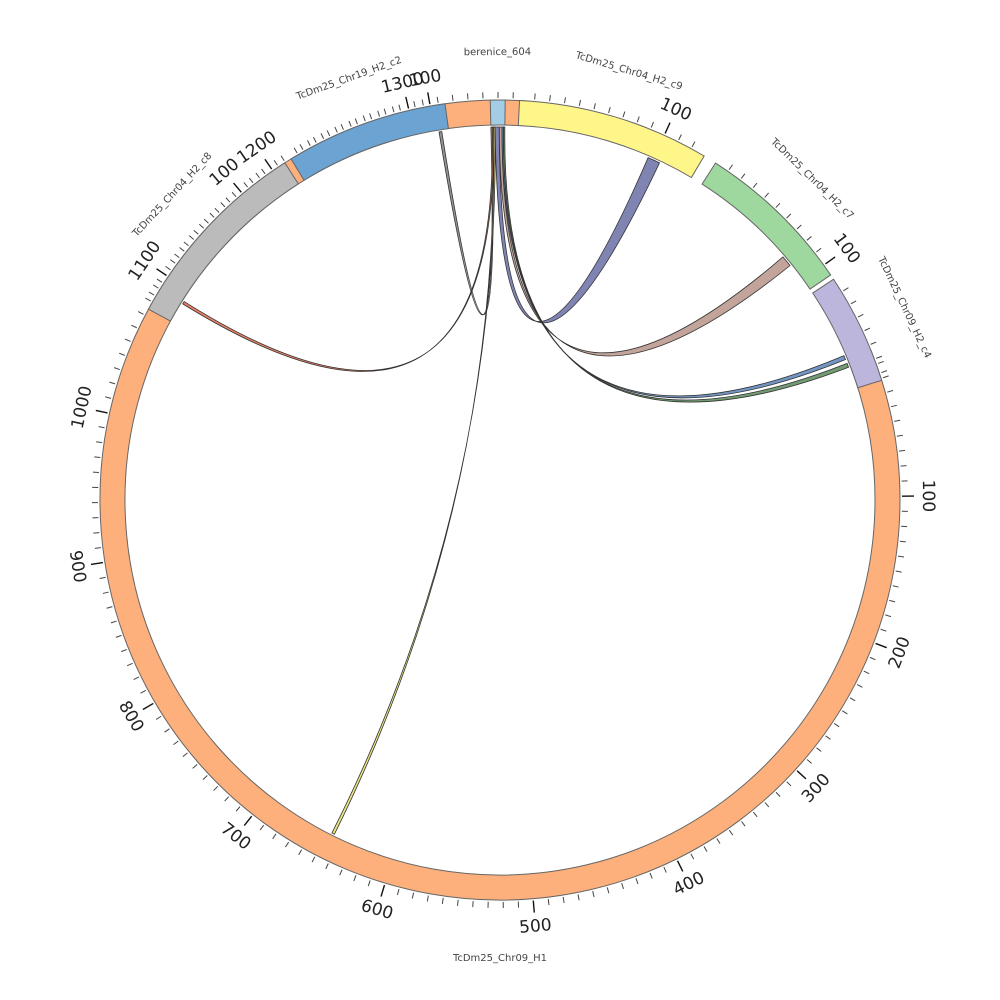 The height and width of the screenshot is (1000, 1000). Describe the element at coordinates (812, 179) in the screenshot. I see `segment-label-tcdm25-chr04-h2-c7: TcDm25_Chr04_H2_c7` at that location.